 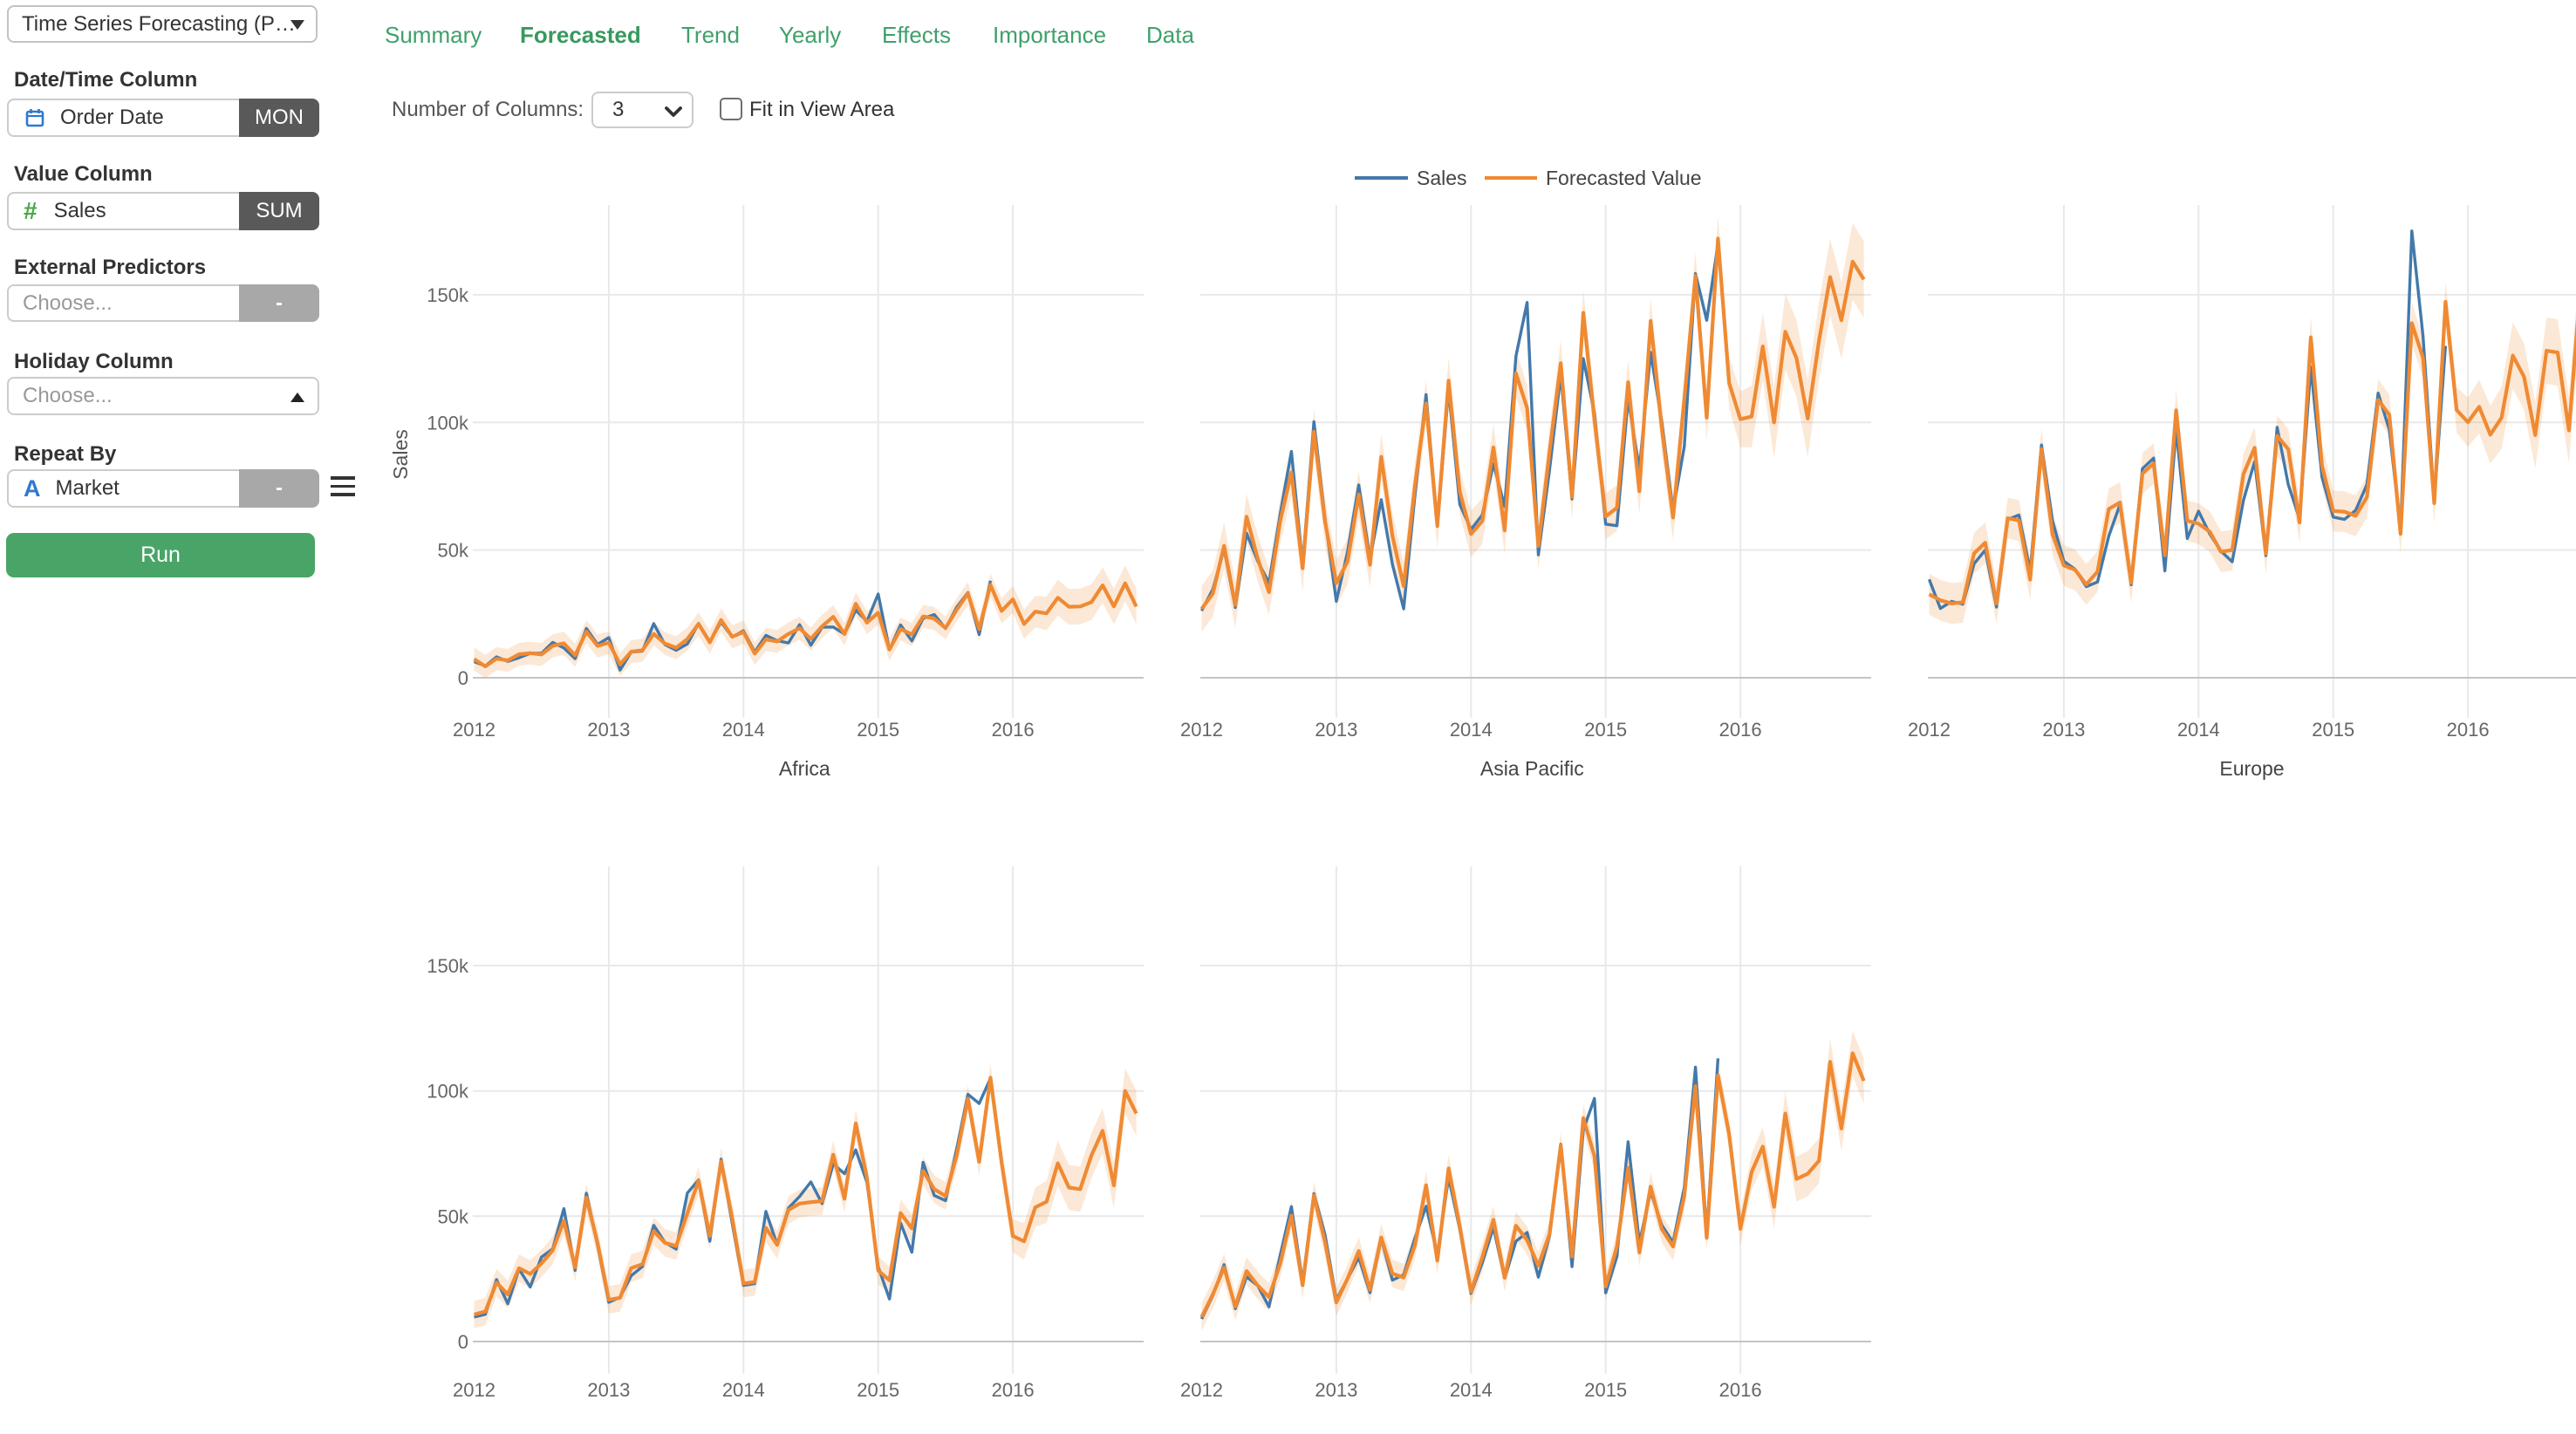 I want to click on svg-text: Asia Pacific, so click(x=1532, y=768).